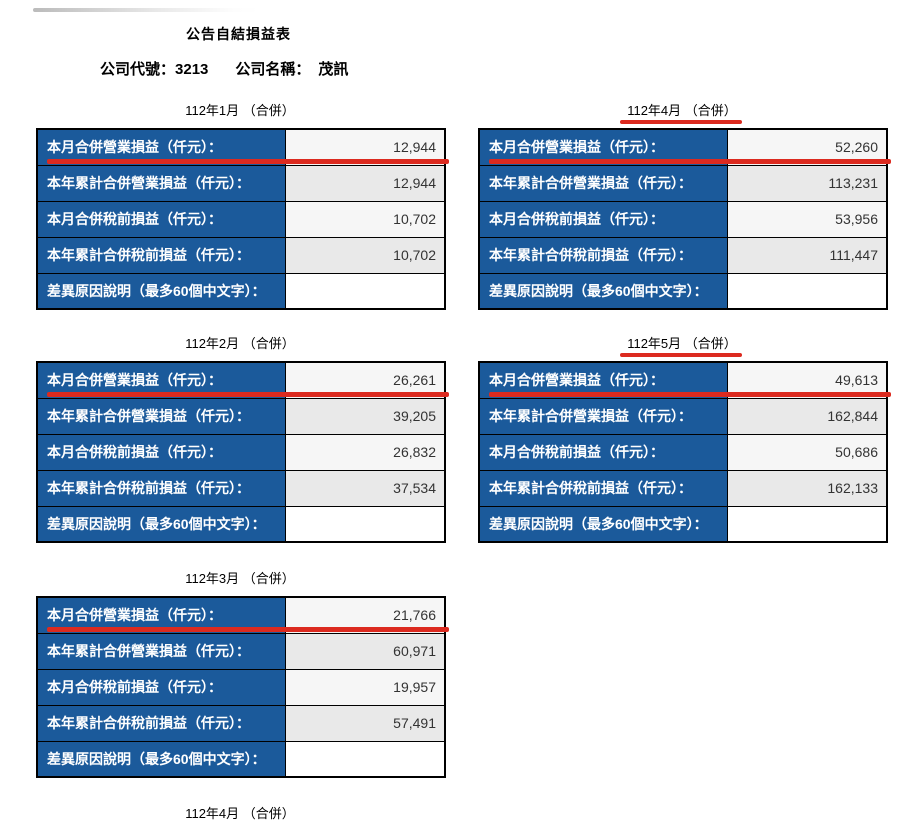  What do you see at coordinates (238, 34) in the screenshot?
I see `page-title: 公告自結損益表` at bounding box center [238, 34].